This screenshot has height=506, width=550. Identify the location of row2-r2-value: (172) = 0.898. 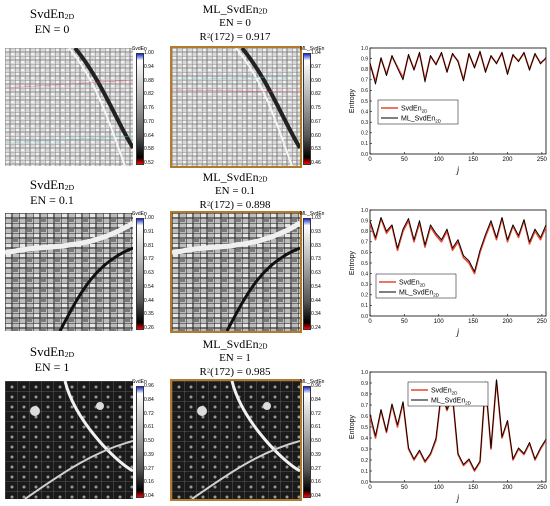
(240, 205).